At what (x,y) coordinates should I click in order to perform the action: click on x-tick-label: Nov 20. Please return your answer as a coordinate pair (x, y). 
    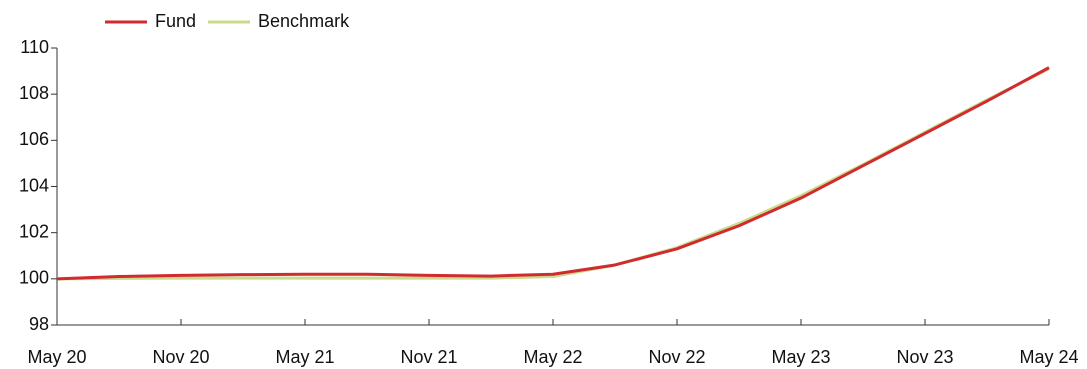
    Looking at the image, I should click on (180, 357).